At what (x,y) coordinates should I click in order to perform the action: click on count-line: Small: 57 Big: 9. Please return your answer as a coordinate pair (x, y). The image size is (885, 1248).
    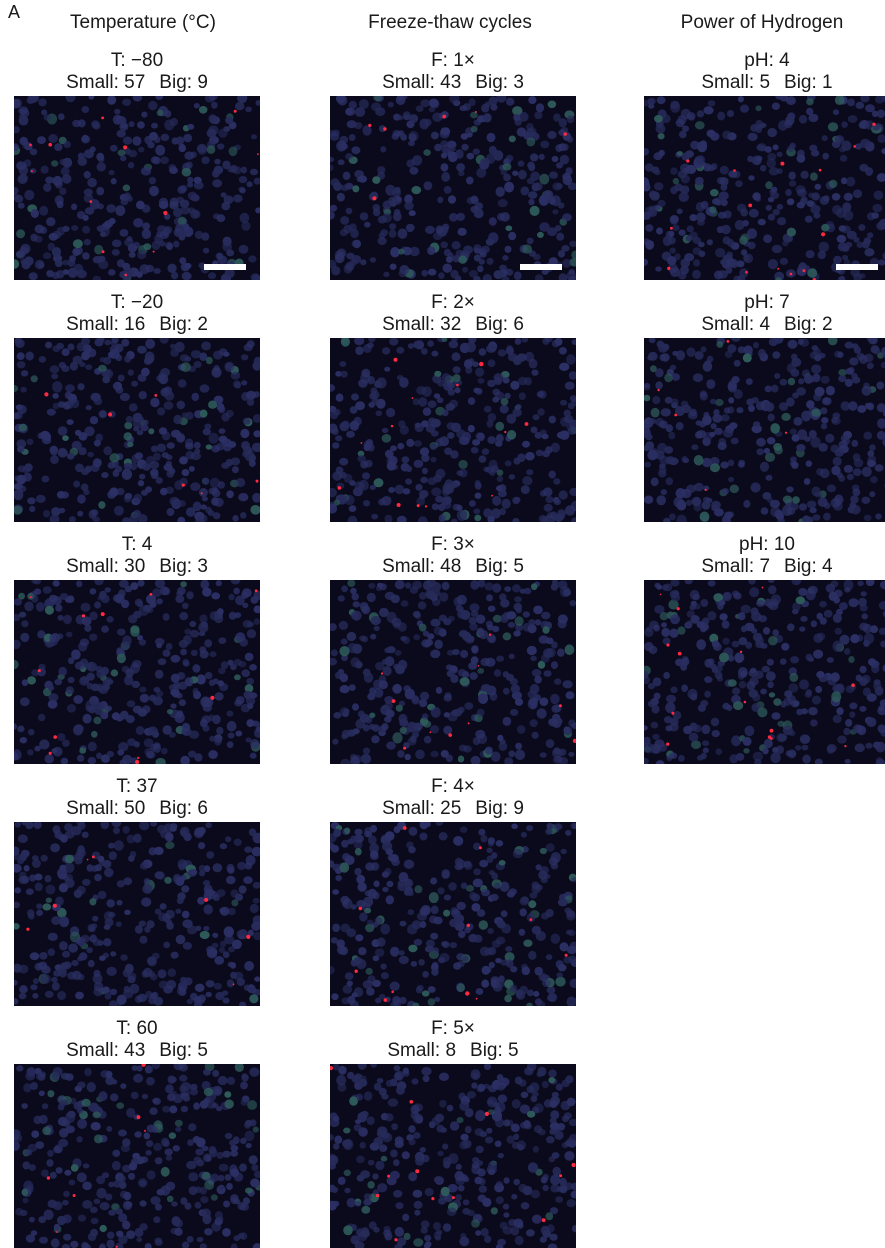
    Looking at the image, I should click on (137, 83).